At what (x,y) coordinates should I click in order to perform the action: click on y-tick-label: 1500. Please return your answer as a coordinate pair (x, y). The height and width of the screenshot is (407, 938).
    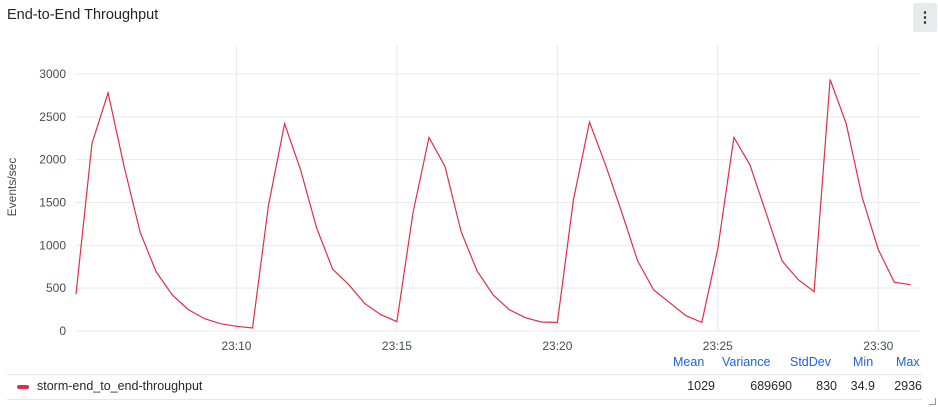
    Looking at the image, I should click on (52, 203).